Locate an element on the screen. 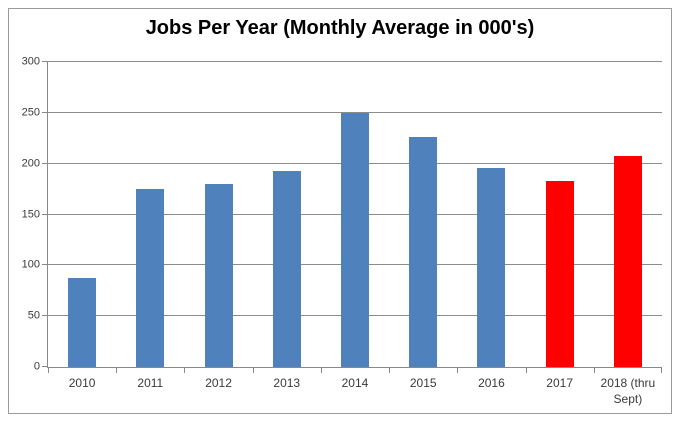 Image resolution: width=683 pixels, height=429 pixels. x-tick-label: 2016 is located at coordinates (491, 383).